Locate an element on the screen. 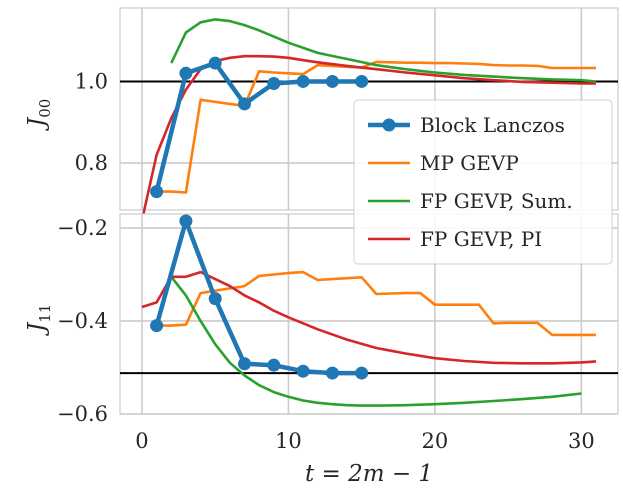 The image size is (623, 489). bottom-y-axis-label: J11 is located at coordinates (39, 320).